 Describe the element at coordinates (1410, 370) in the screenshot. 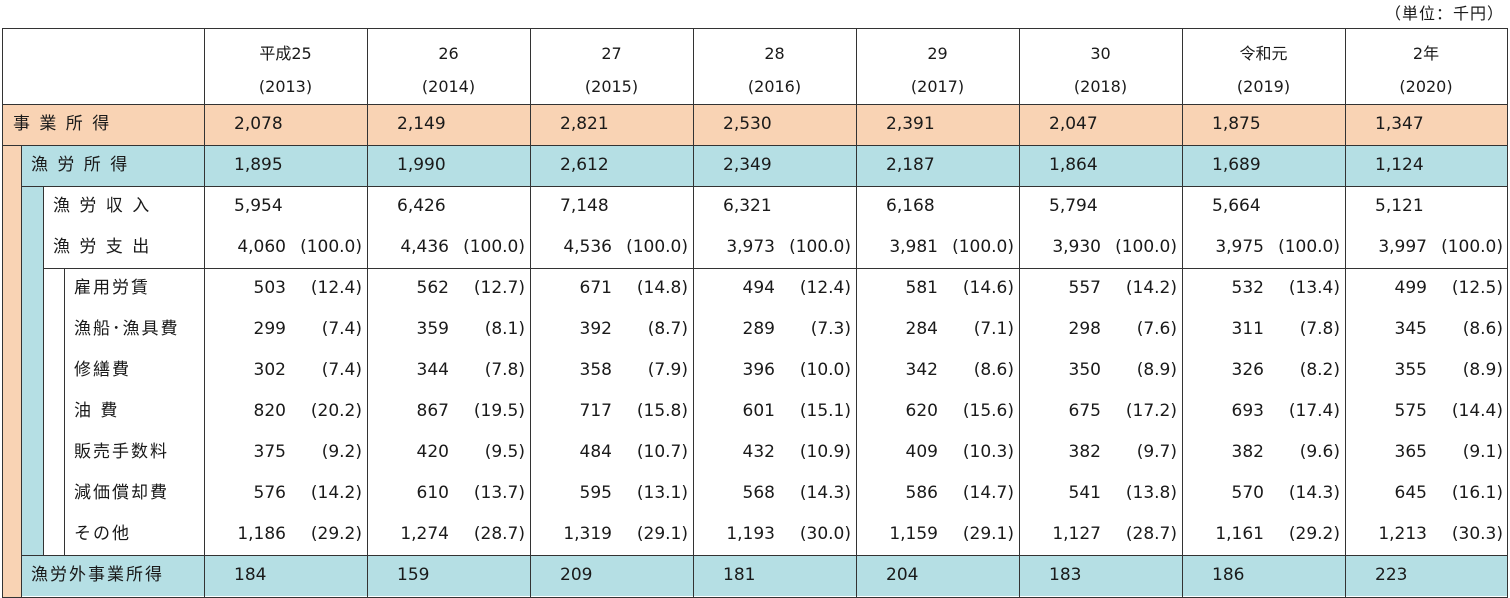

I see `cell-value: 355` at that location.